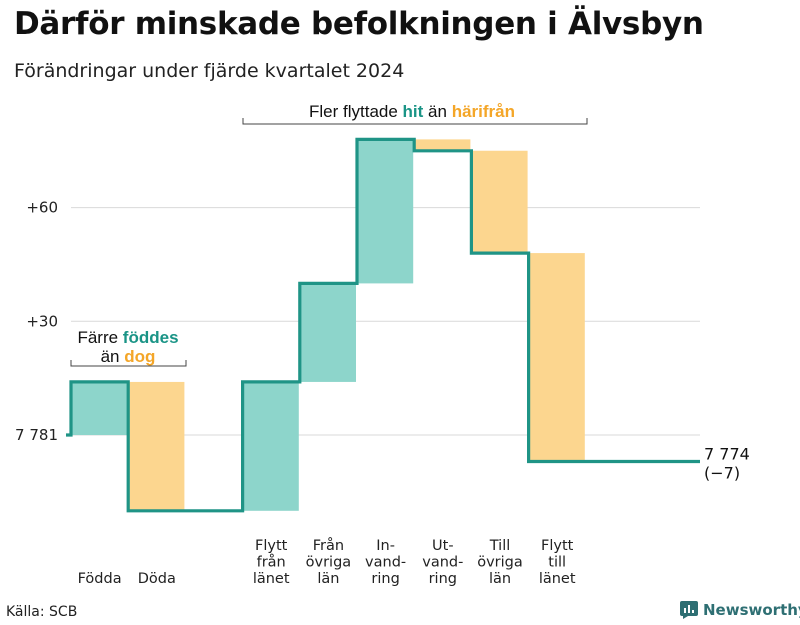  I want to click on annotation-top: Fler flyttade hit än härifrån, so click(412, 111).